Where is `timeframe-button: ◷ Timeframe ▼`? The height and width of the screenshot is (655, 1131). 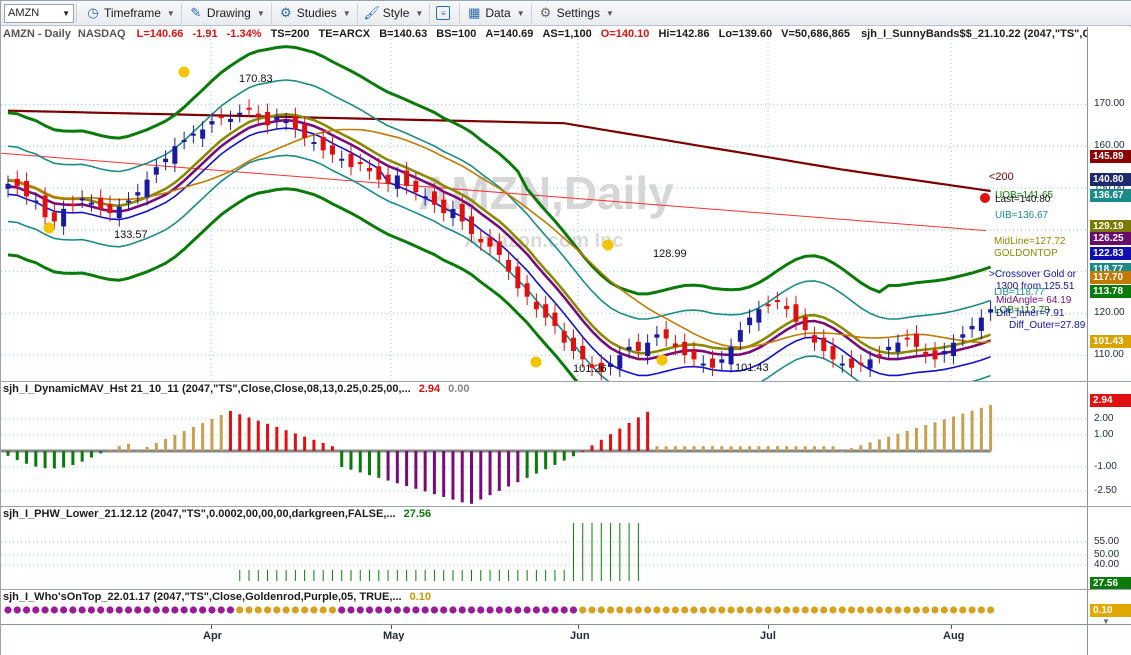 timeframe-button: ◷ Timeframe ▼ is located at coordinates (130, 13).